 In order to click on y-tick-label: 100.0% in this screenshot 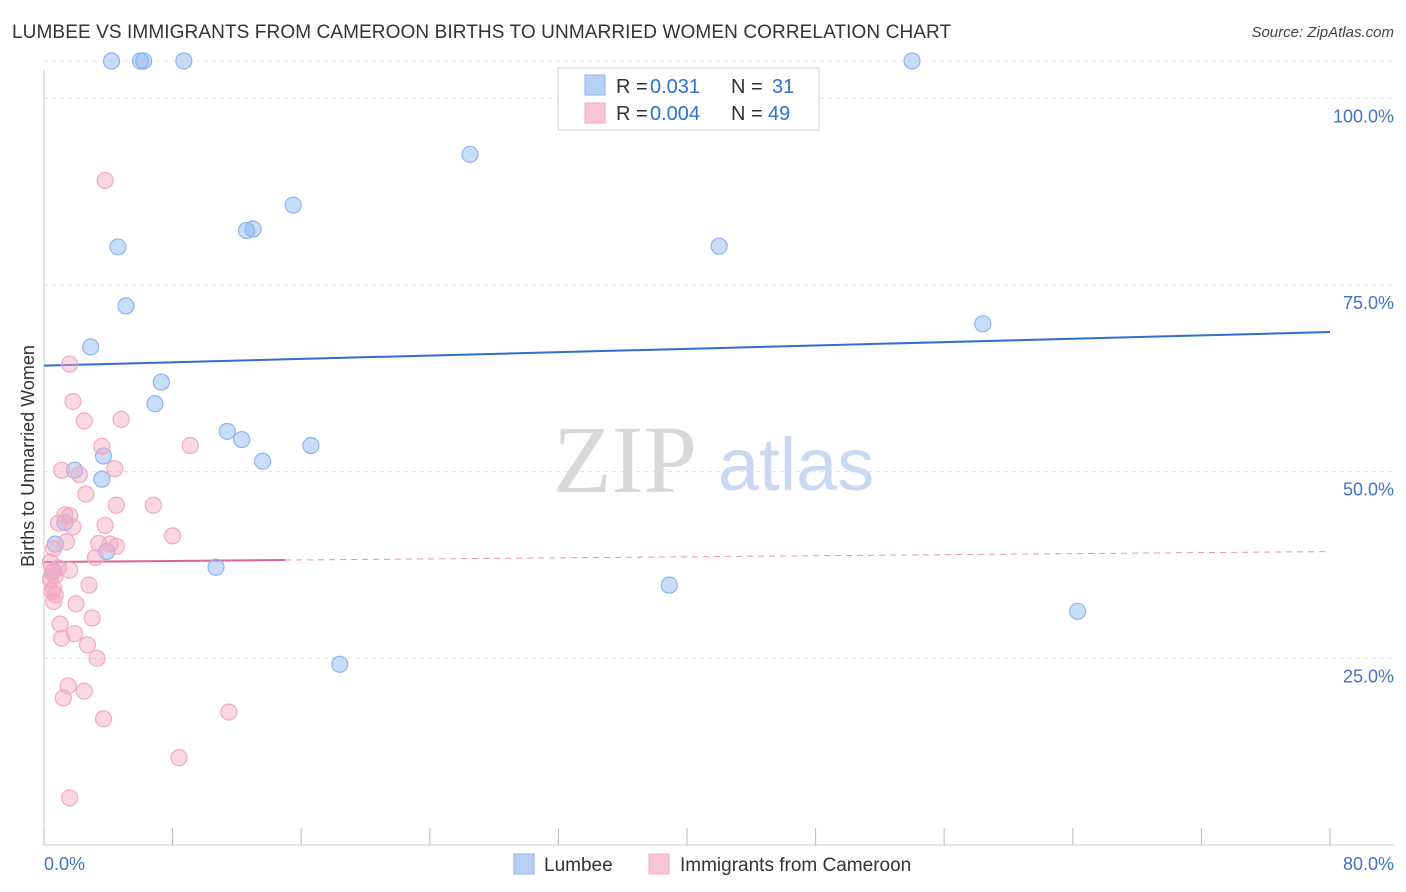, I will do `click(1363, 116)`.